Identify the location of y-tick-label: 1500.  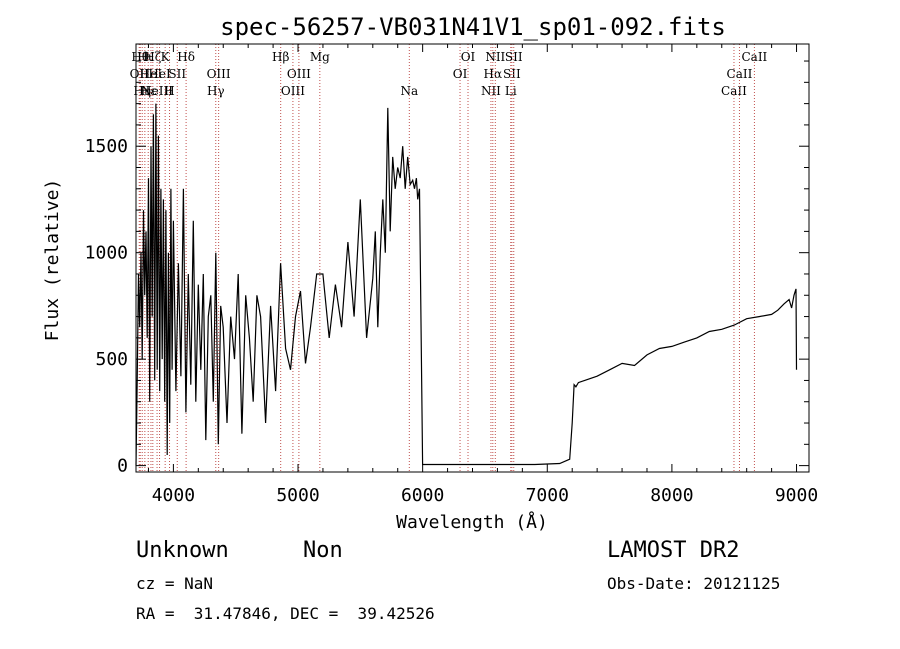
(106, 146).